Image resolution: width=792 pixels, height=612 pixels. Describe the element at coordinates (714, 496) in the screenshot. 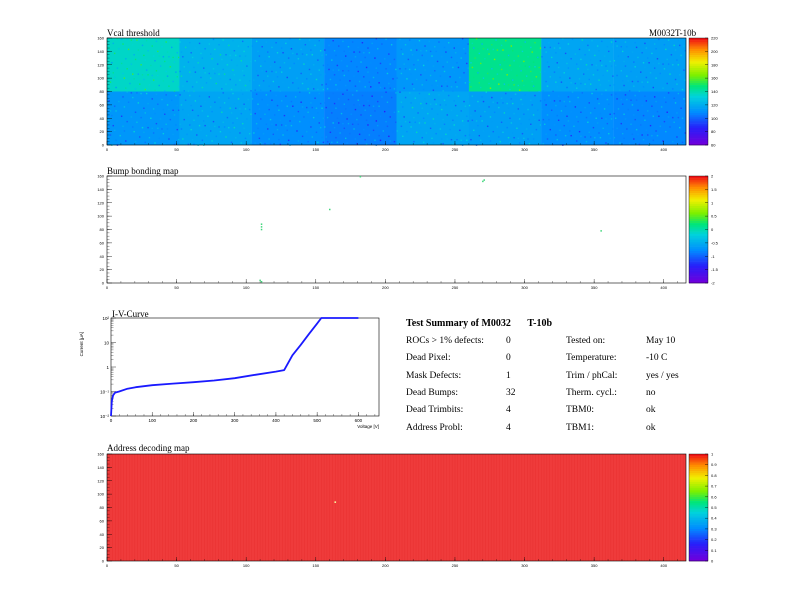

I see `address-colorbar-label: 0.6` at that location.